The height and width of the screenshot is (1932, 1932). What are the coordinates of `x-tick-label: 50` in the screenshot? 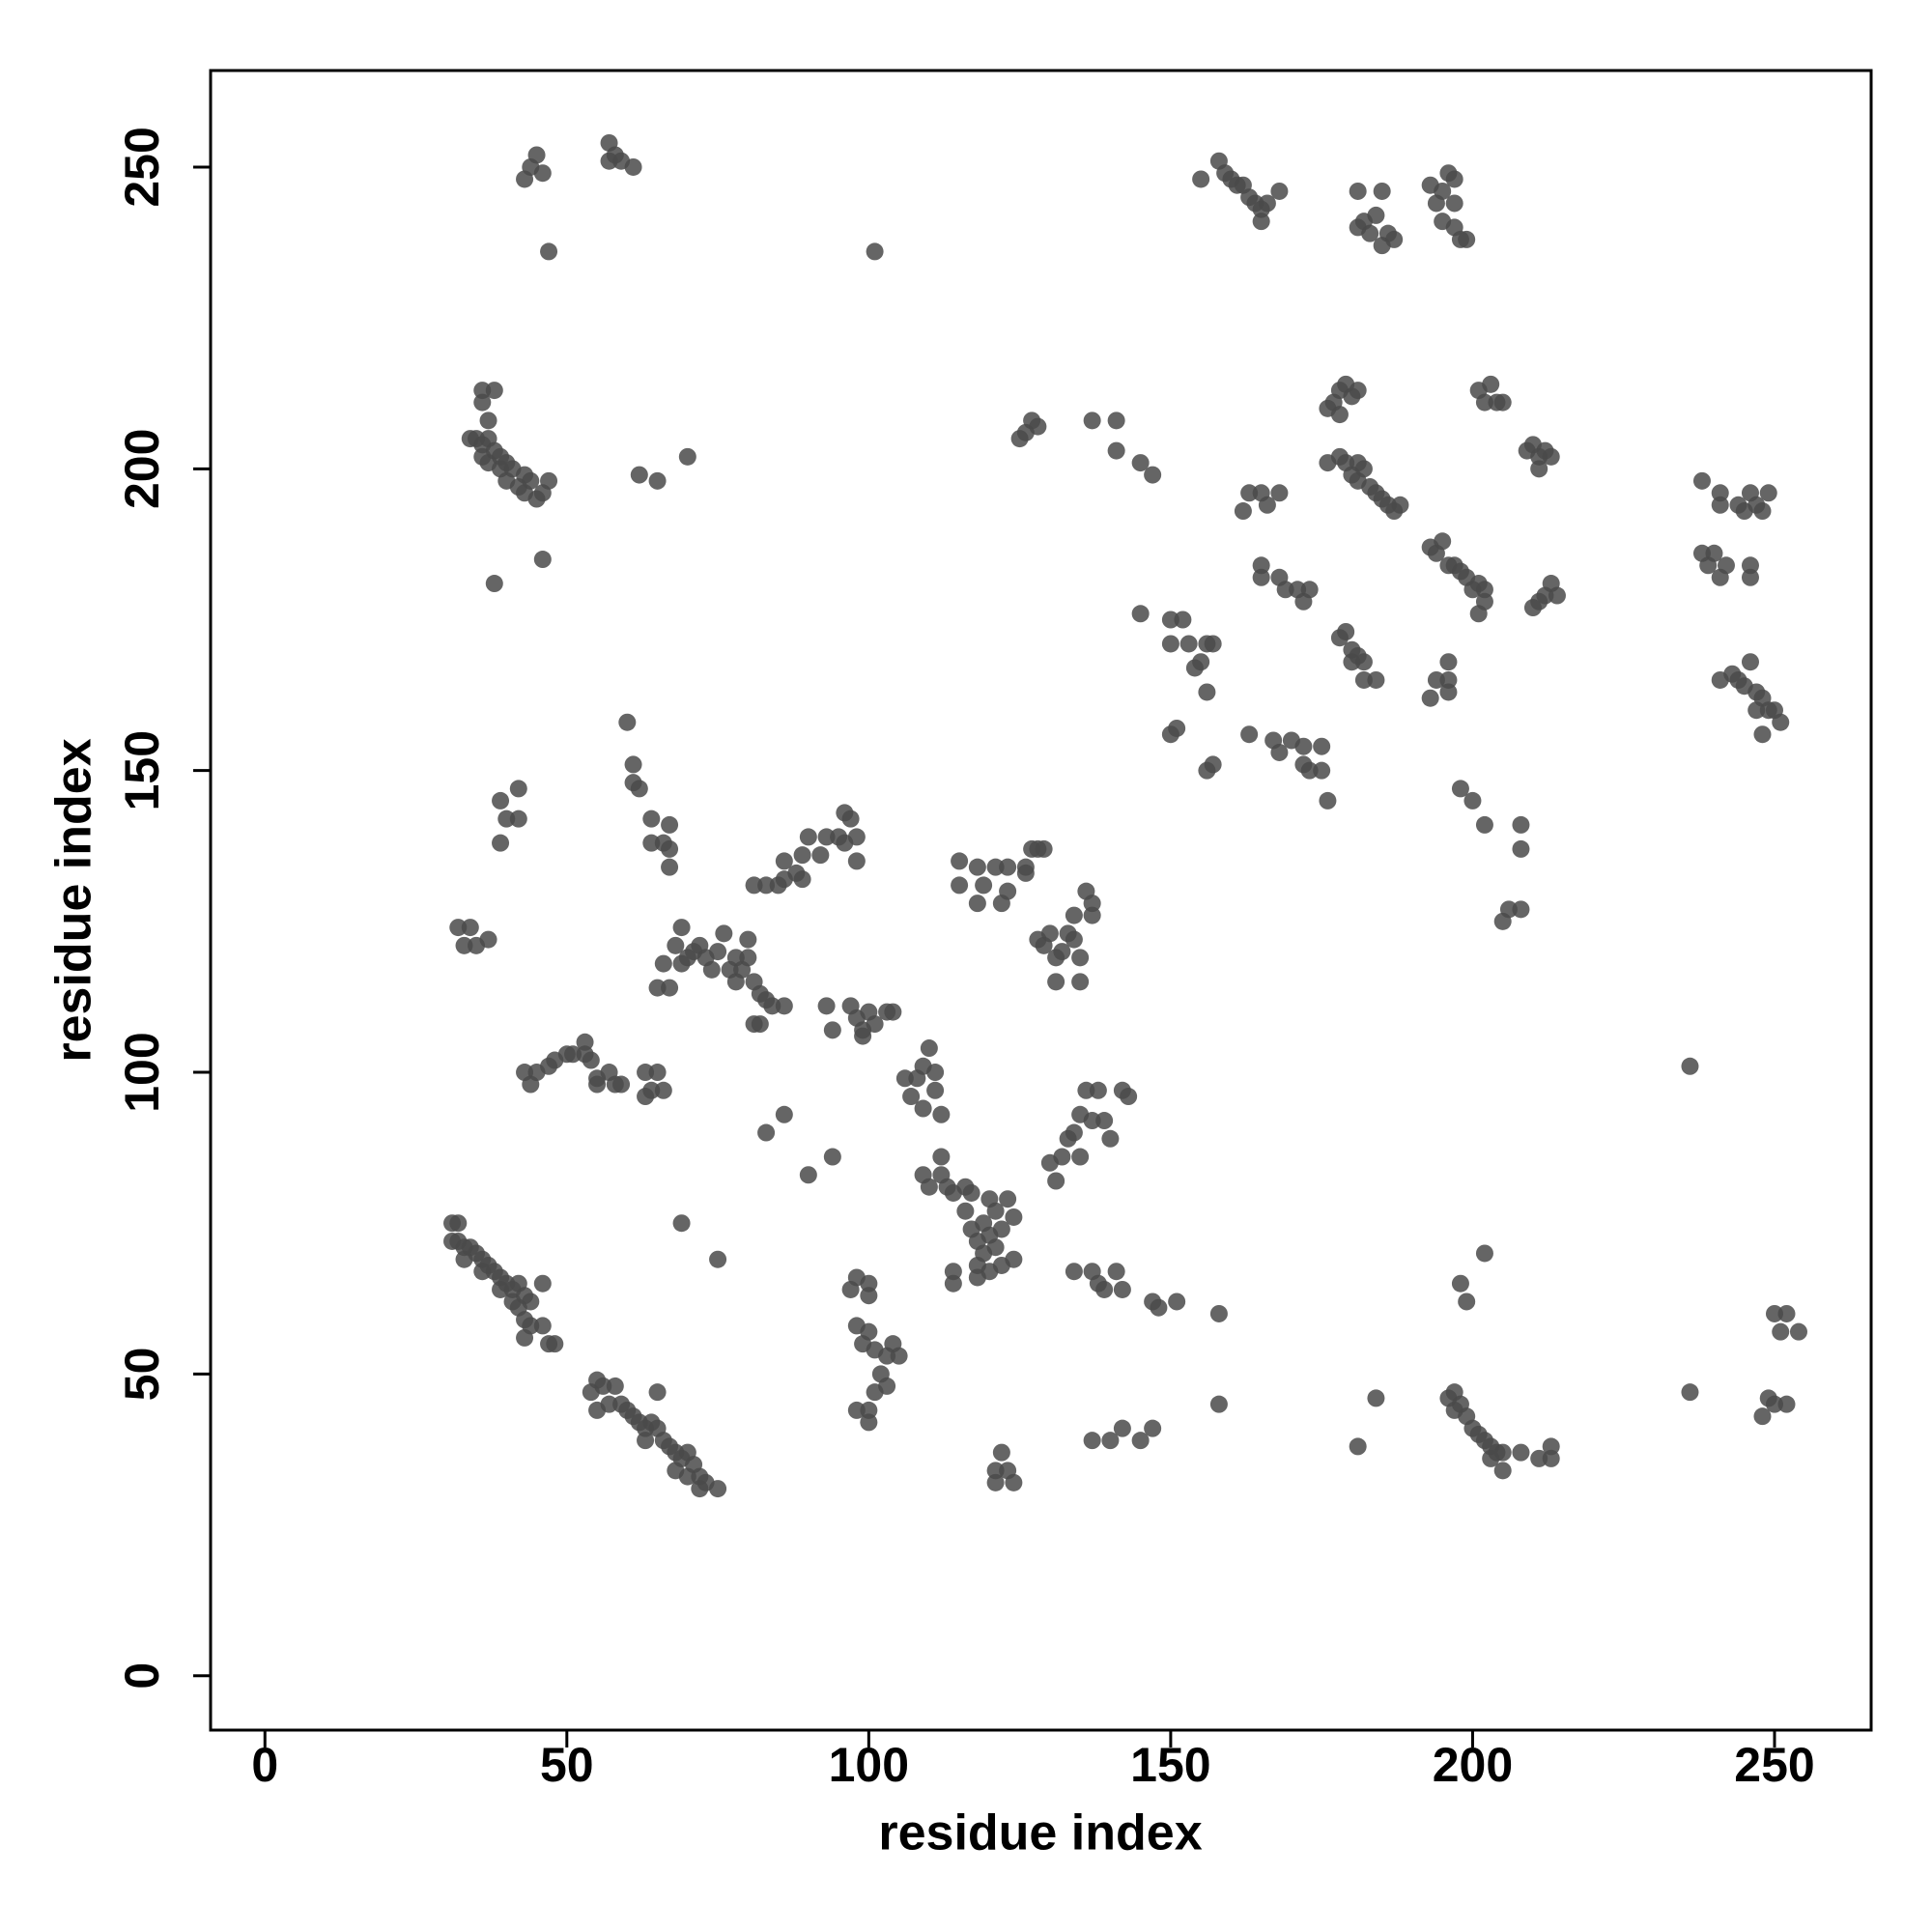 It's located at (567, 1765).